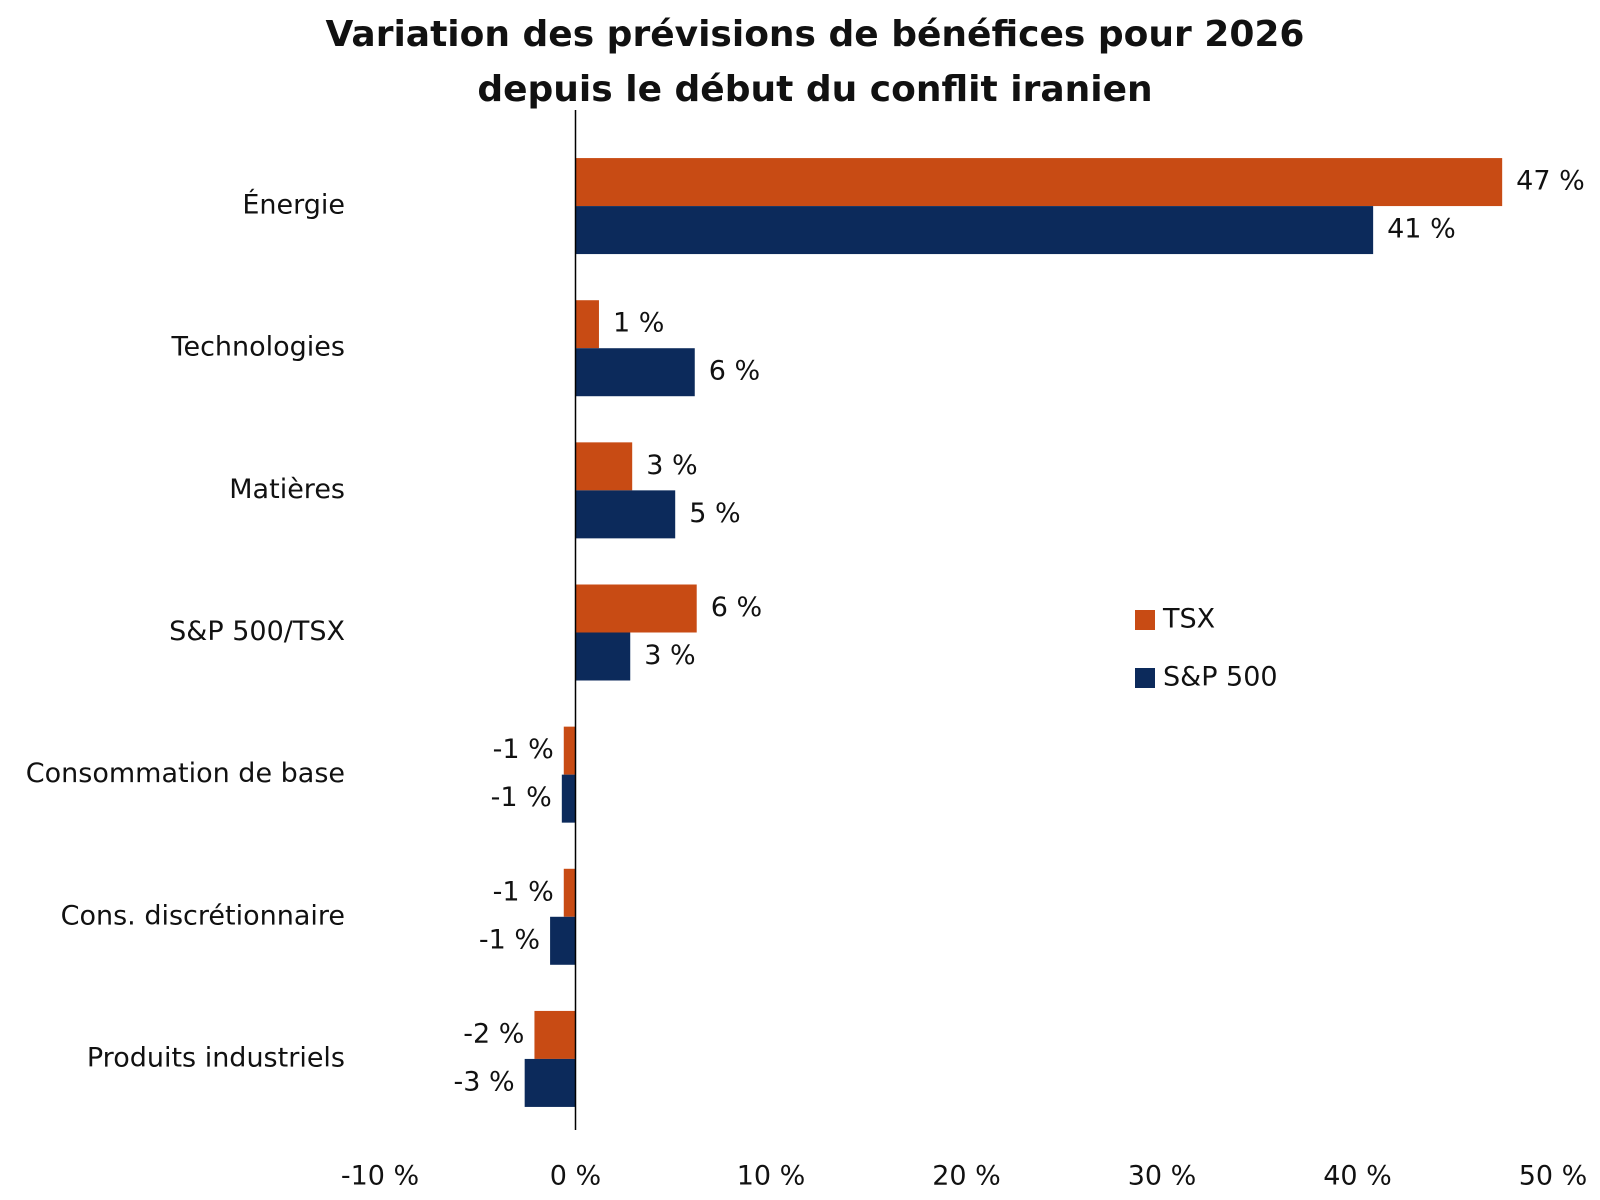 Image resolution: width=1600 pixels, height=1200 pixels. I want to click on data-label: 41 %, so click(1421, 229).